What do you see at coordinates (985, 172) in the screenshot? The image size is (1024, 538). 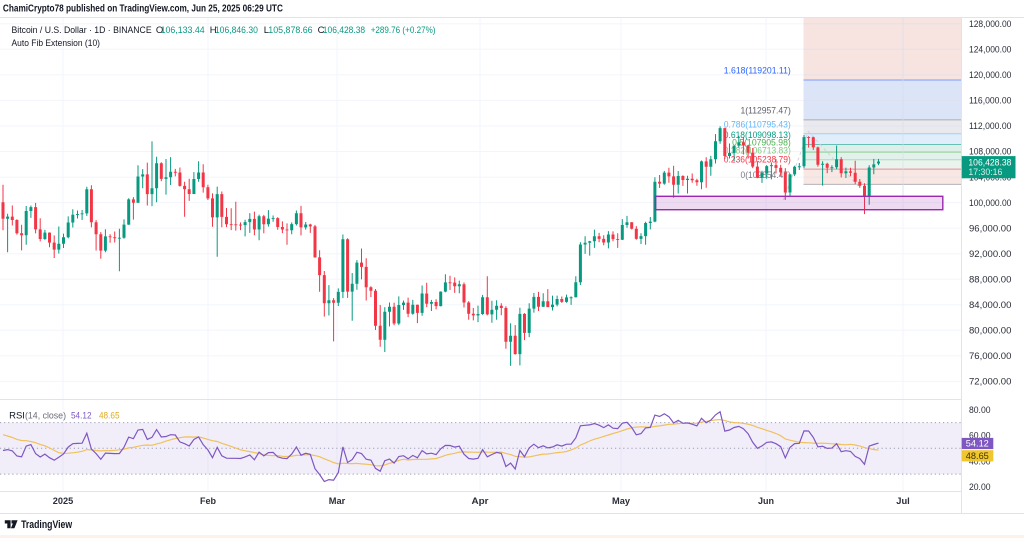 I see `svg-text: 17:30:16` at bounding box center [985, 172].